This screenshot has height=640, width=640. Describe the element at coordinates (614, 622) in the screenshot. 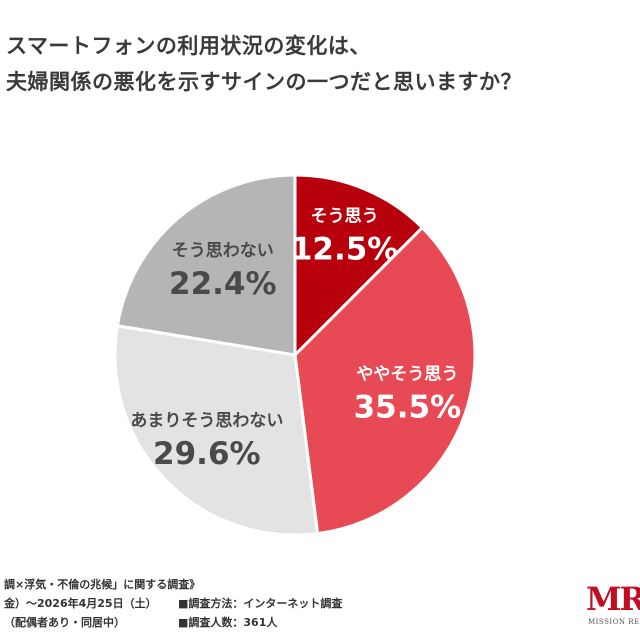

I see `logo-subtext: MISSION RESEA` at that location.